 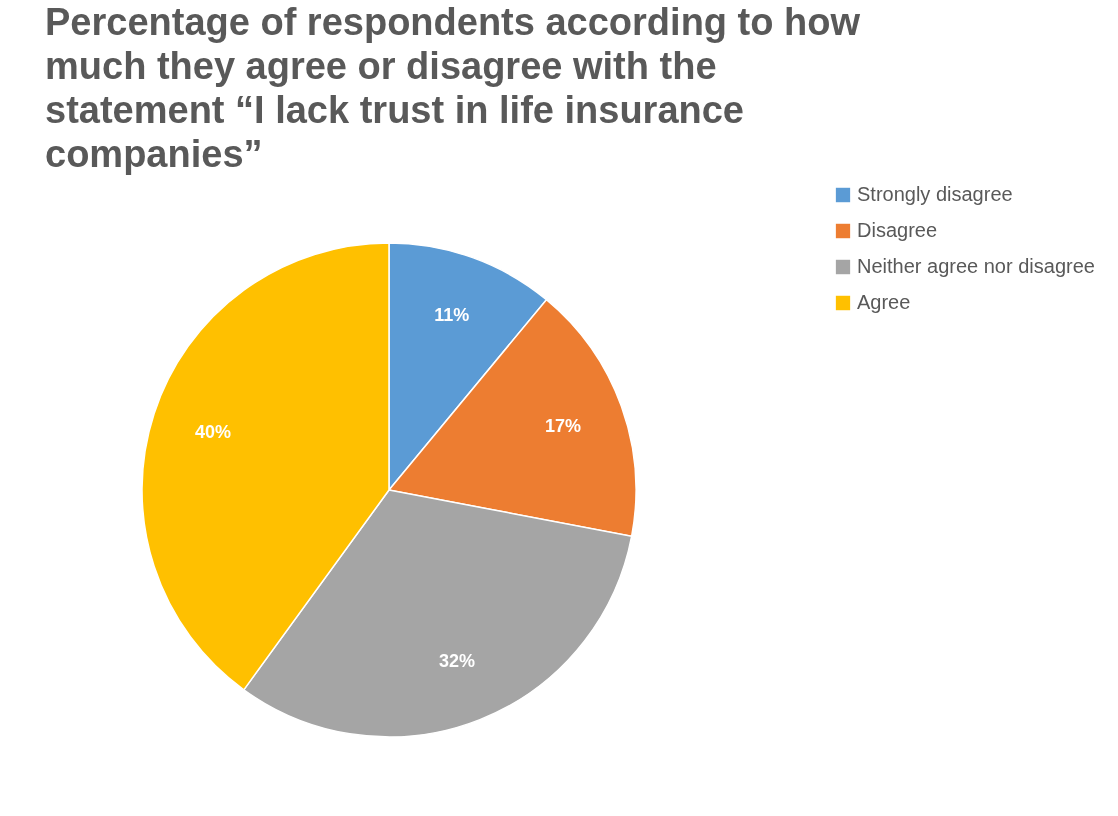 I want to click on legend-label: Agree, so click(x=884, y=302).